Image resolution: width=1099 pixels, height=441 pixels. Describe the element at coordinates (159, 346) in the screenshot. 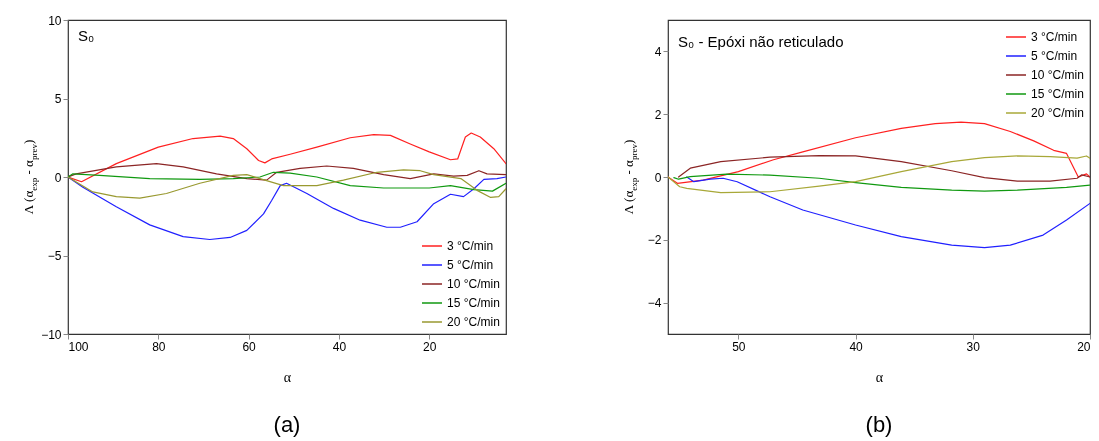

I see `x-tick-label: 80` at that location.